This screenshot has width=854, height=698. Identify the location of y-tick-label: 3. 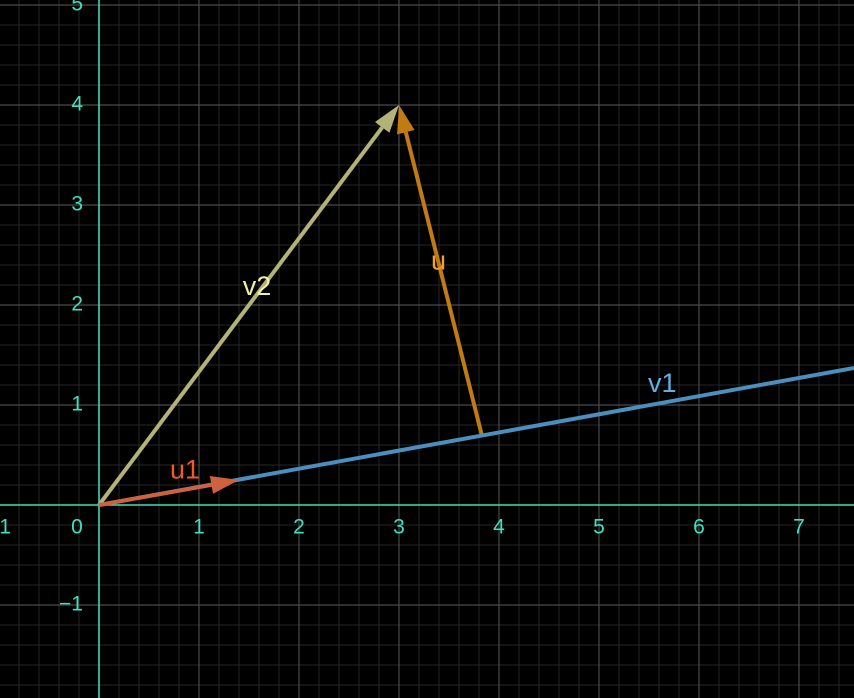
(77, 204).